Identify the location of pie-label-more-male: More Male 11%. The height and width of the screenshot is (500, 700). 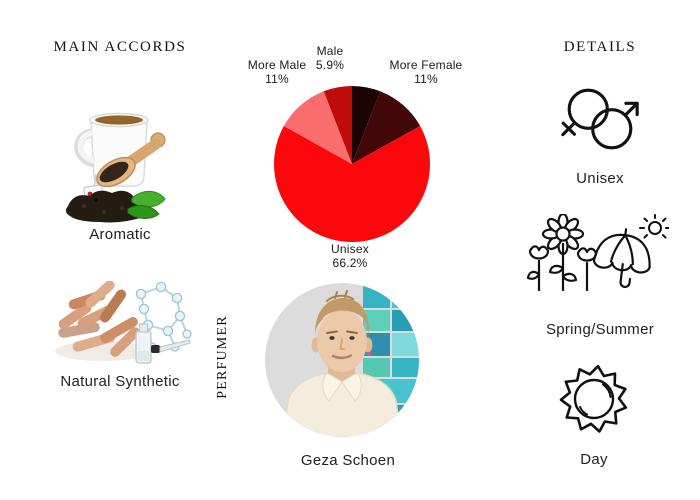
(277, 72).